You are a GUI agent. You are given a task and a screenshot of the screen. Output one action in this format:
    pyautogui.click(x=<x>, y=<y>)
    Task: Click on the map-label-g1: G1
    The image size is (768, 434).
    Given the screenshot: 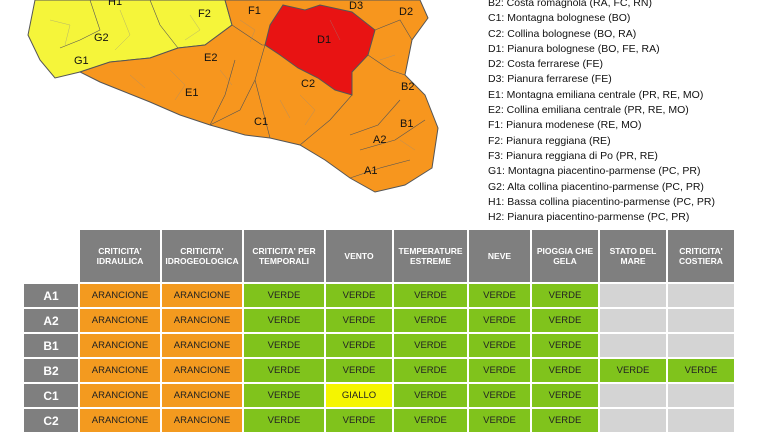 What is the action you would take?
    pyautogui.click(x=81, y=61)
    